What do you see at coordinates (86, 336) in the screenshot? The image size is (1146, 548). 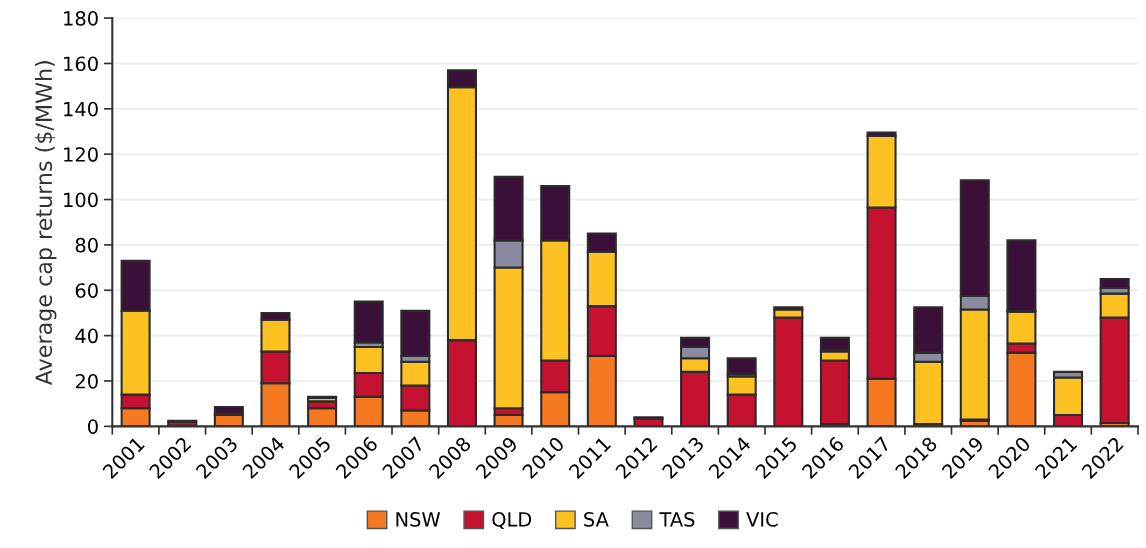 I see `y-tick-label: 40` at bounding box center [86, 336].